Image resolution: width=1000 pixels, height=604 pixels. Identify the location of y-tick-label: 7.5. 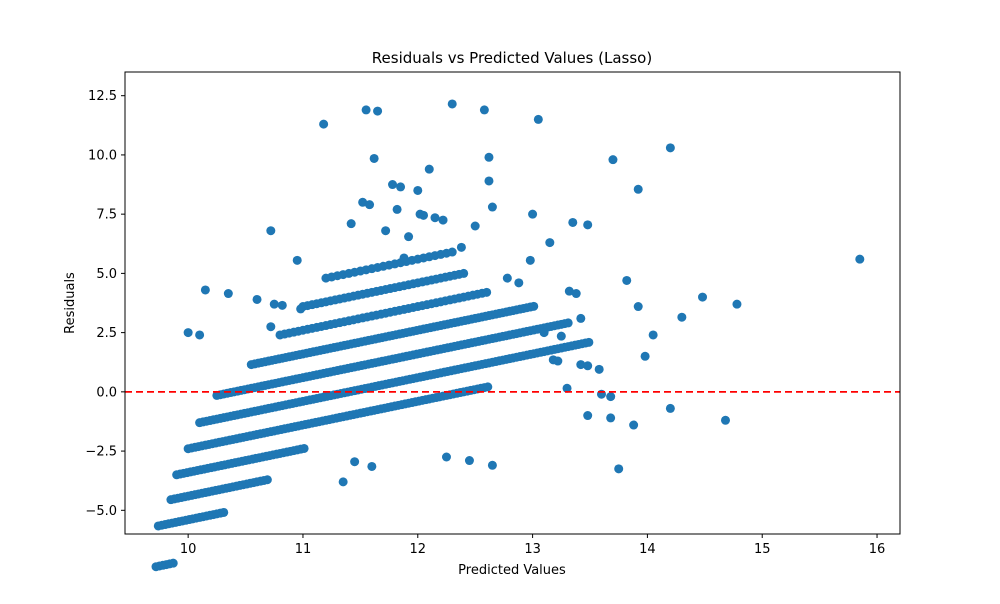
(106, 215).